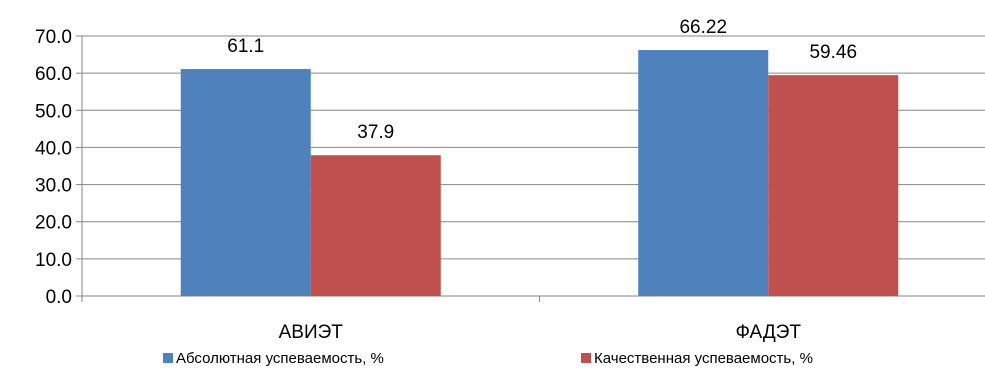 The width and height of the screenshot is (985, 374). I want to click on y-tick-label: 60.0, so click(53, 74).